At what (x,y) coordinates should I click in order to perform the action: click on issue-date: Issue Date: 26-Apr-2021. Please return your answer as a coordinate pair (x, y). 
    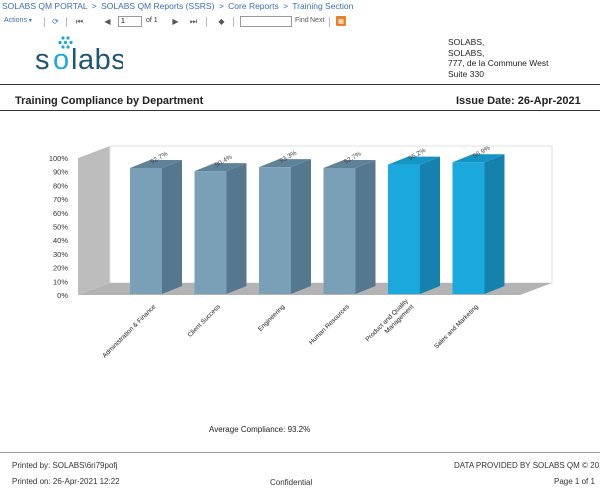
    Looking at the image, I should click on (518, 101).